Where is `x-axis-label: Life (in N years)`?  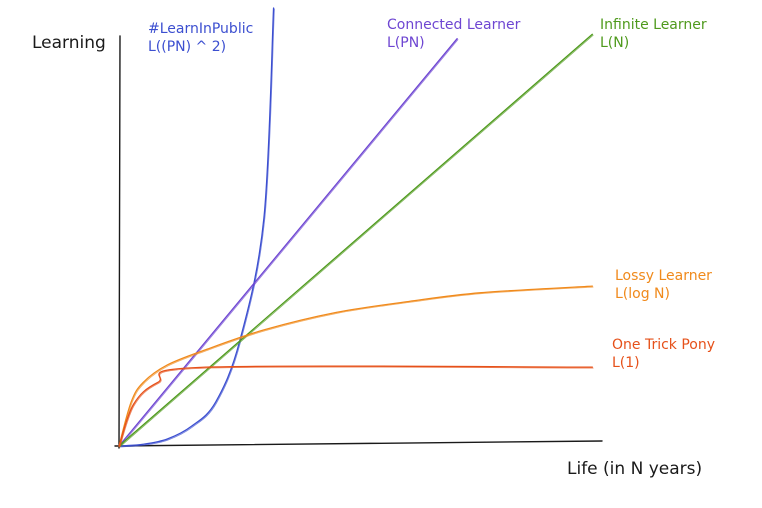
x-axis-label: Life (in N years) is located at coordinates (635, 469).